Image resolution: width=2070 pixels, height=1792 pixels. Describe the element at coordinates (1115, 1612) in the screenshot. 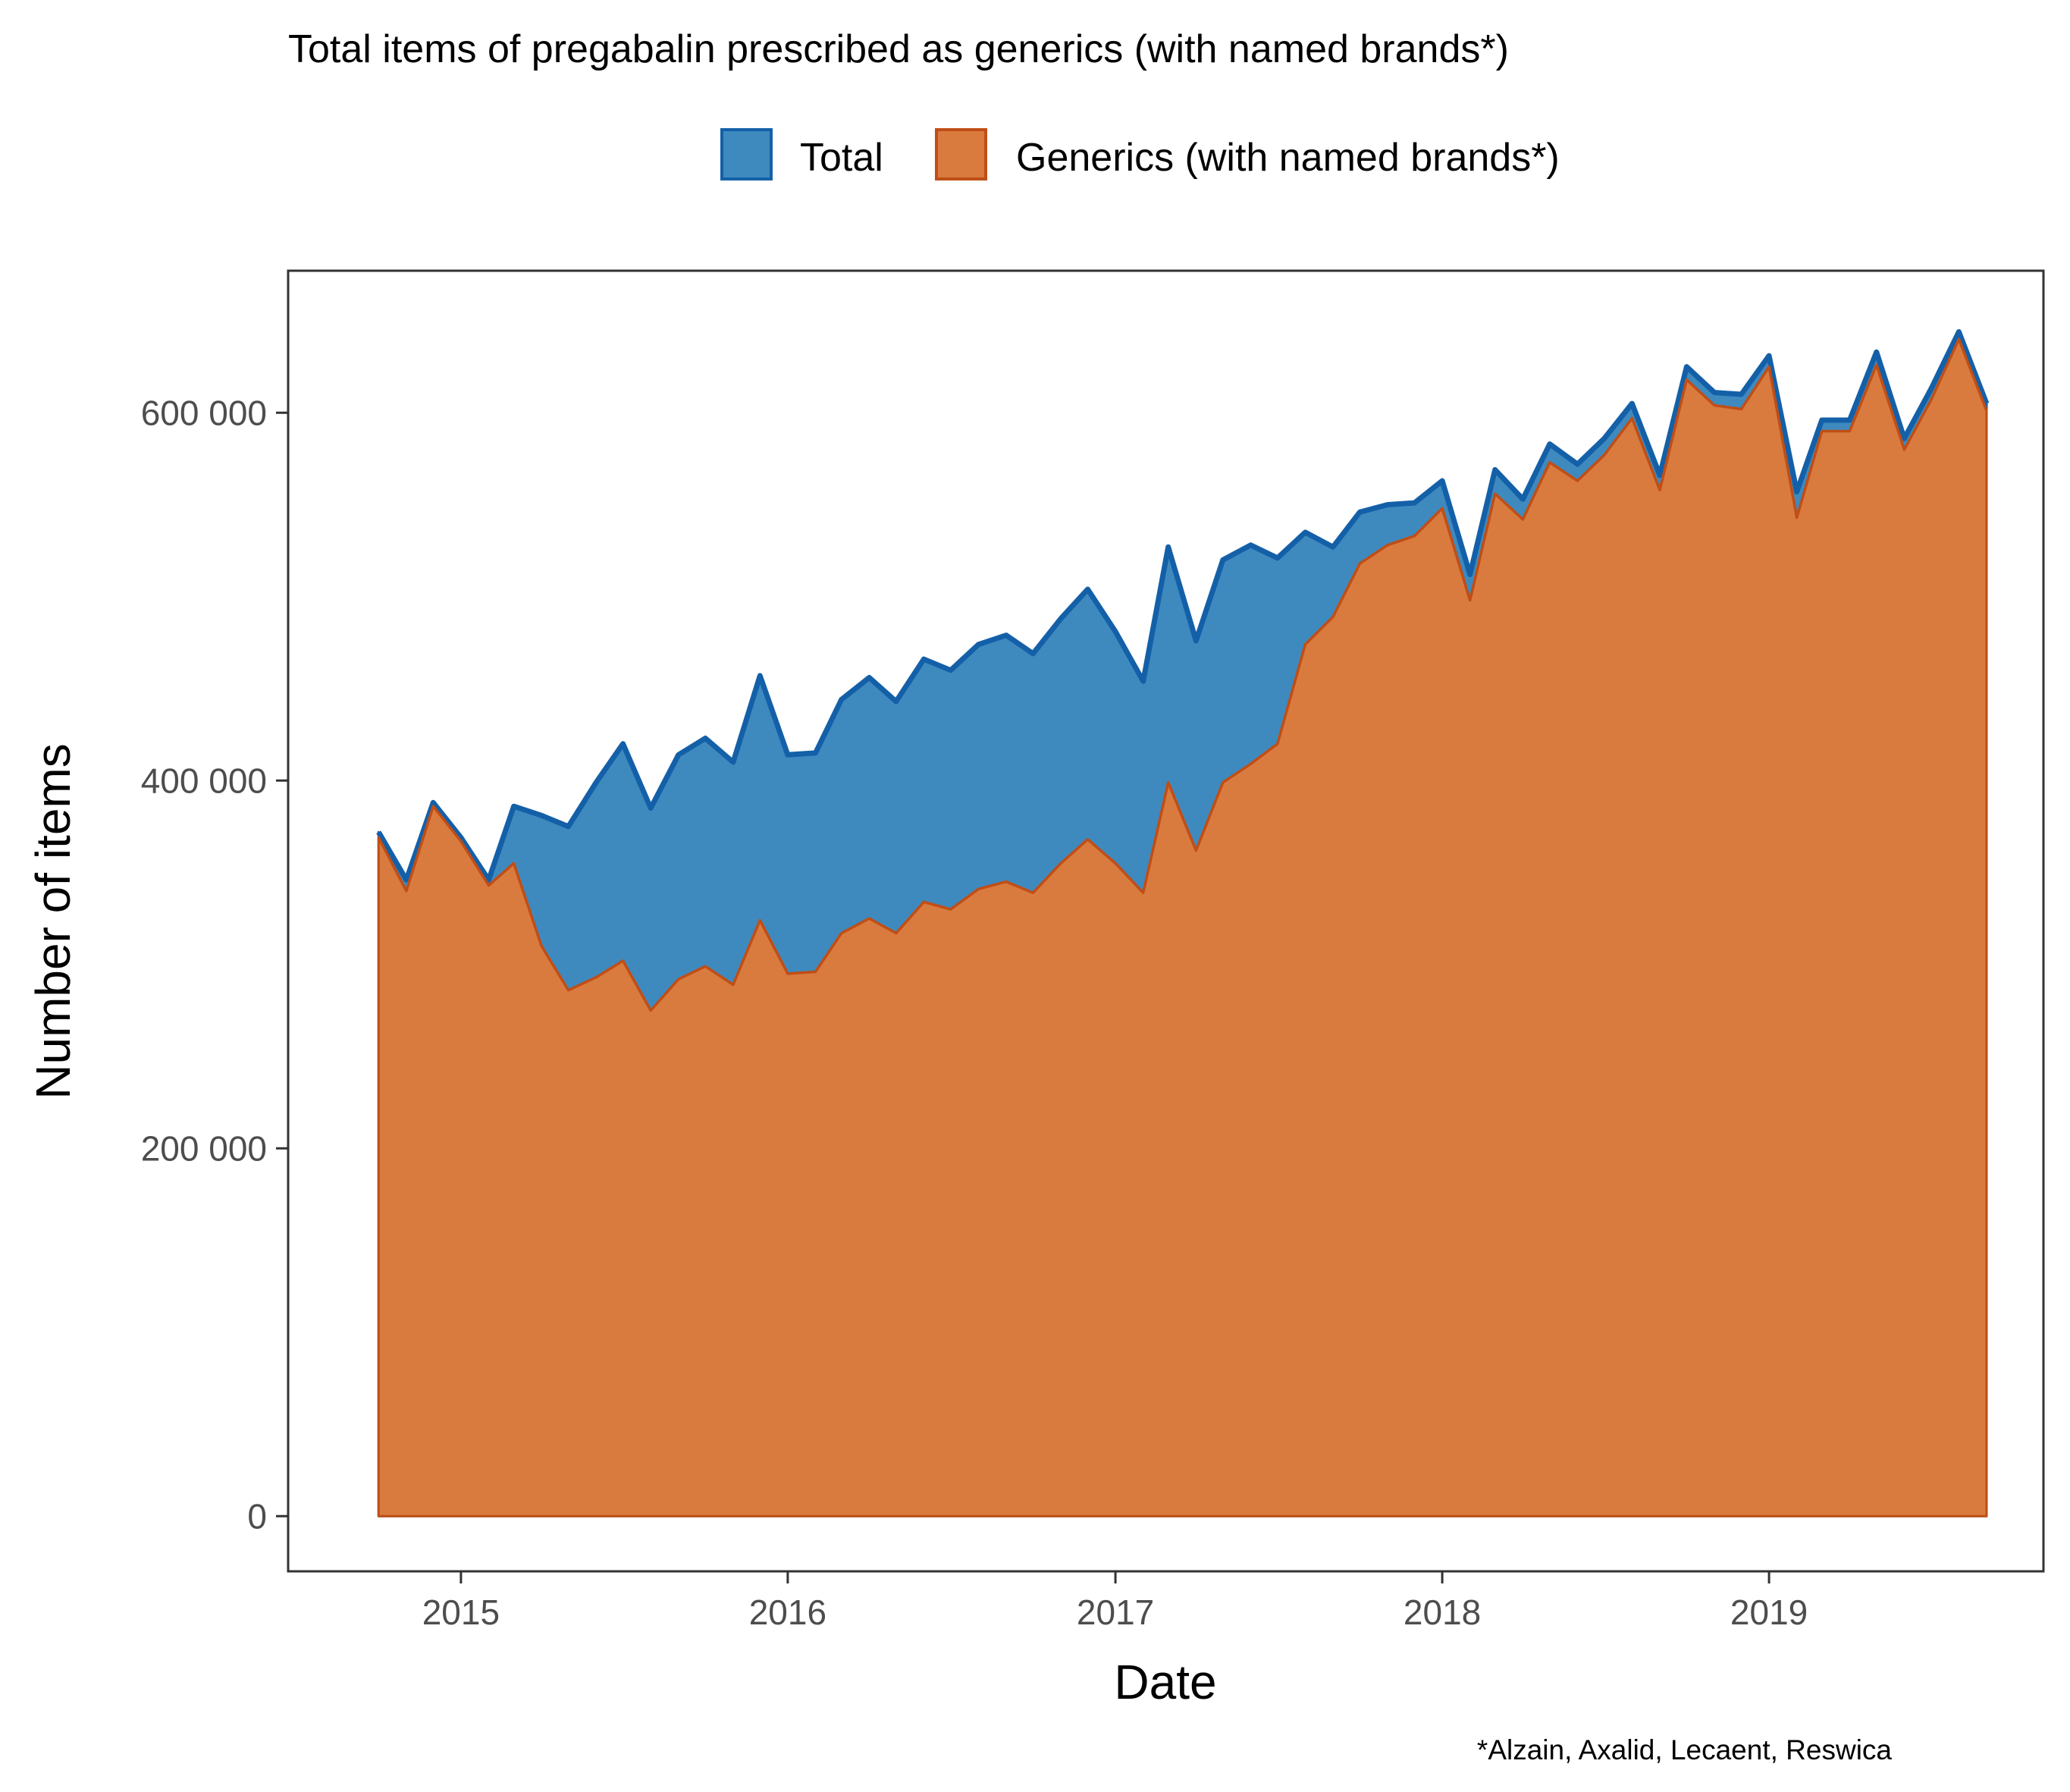

I see `x-tick-label: 2017` at that location.